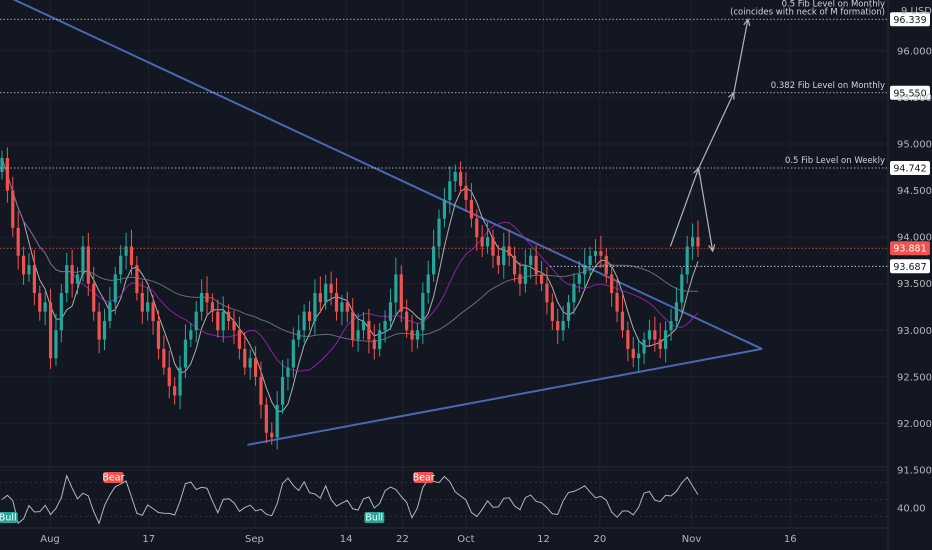  Describe the element at coordinates (543, 539) in the screenshot. I see `x-tick-label: 12` at that location.